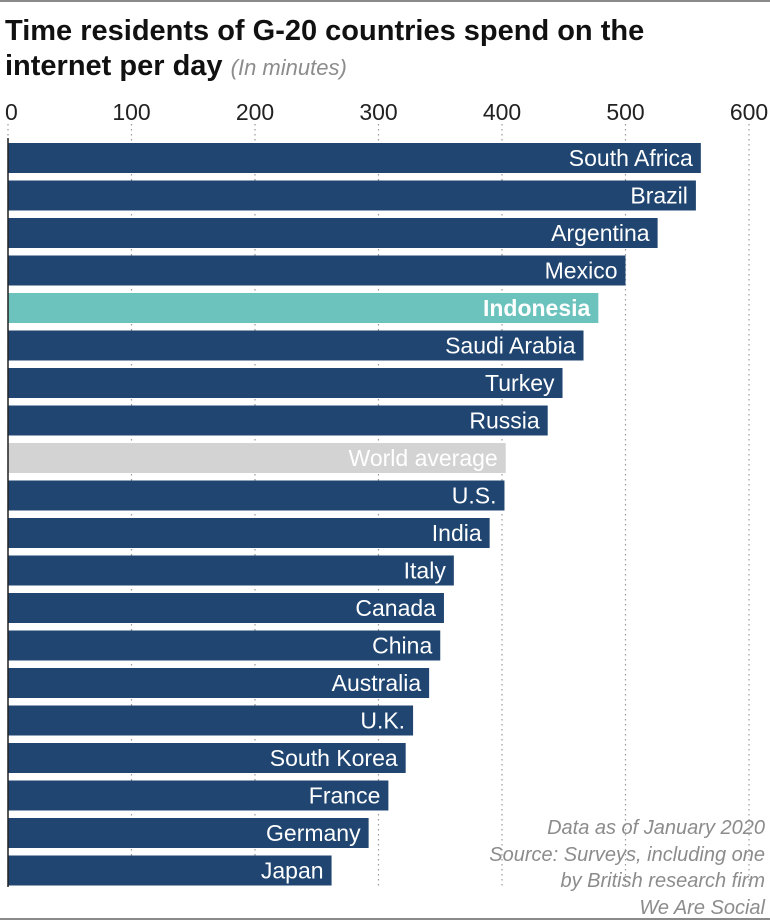 This screenshot has height=921, width=770. Describe the element at coordinates (504, 421) in the screenshot. I see `bar-label-russia: Russia` at that location.